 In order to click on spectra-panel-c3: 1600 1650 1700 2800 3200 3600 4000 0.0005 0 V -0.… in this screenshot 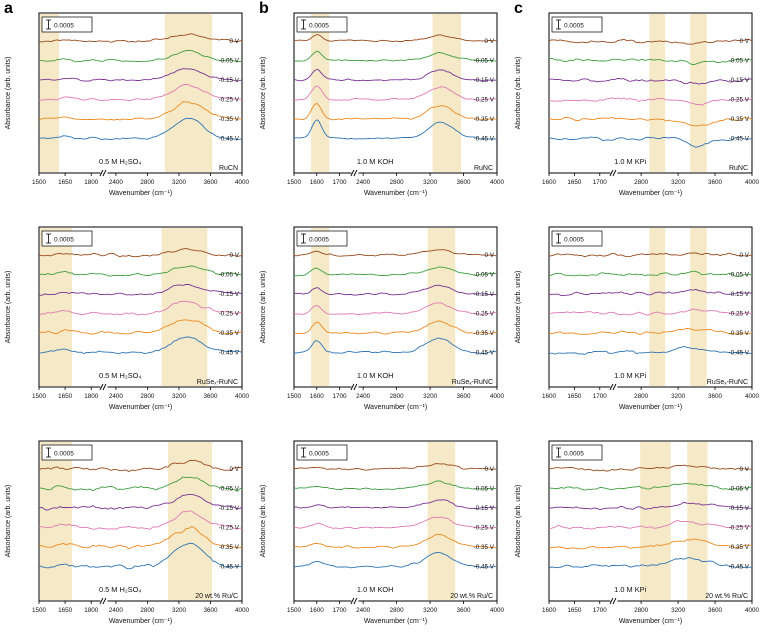, I will do `click(638, 535)`.